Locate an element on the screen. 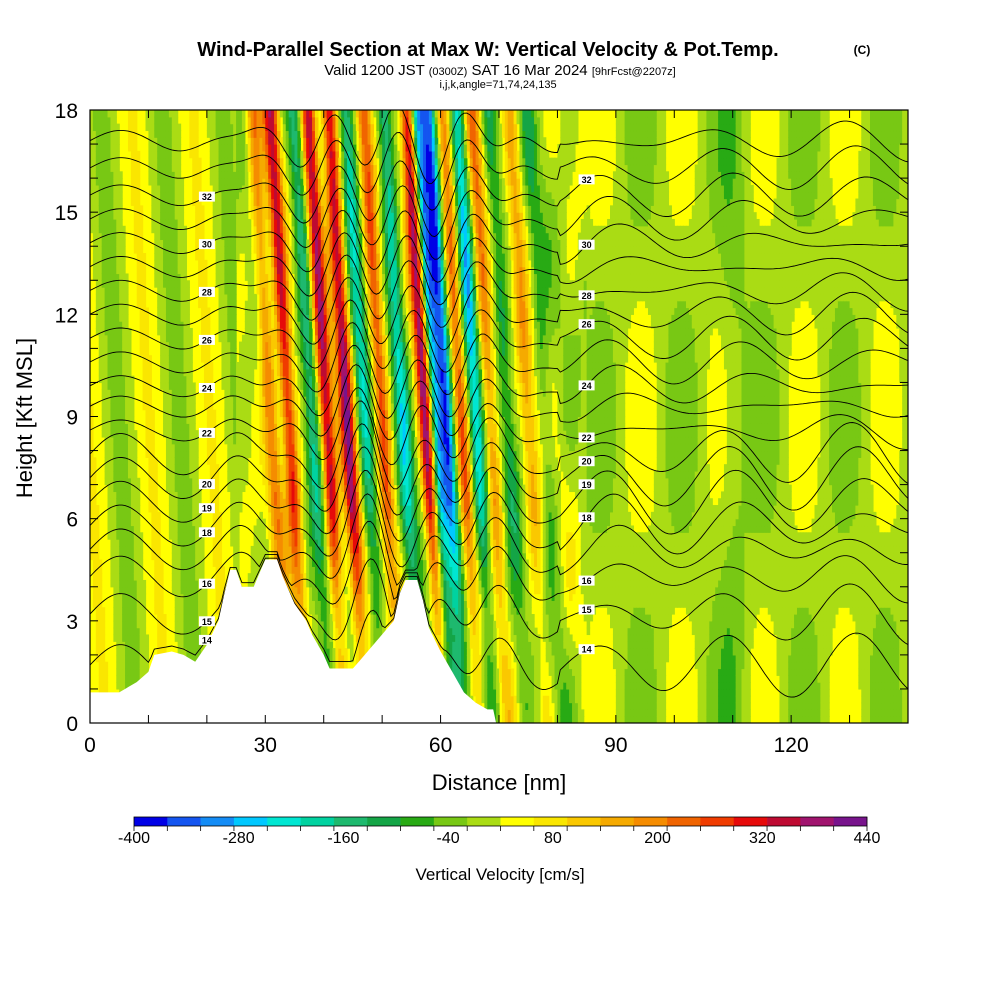 This screenshot has width=1000, height=1000. terrain-shape is located at coordinates (293, 641).